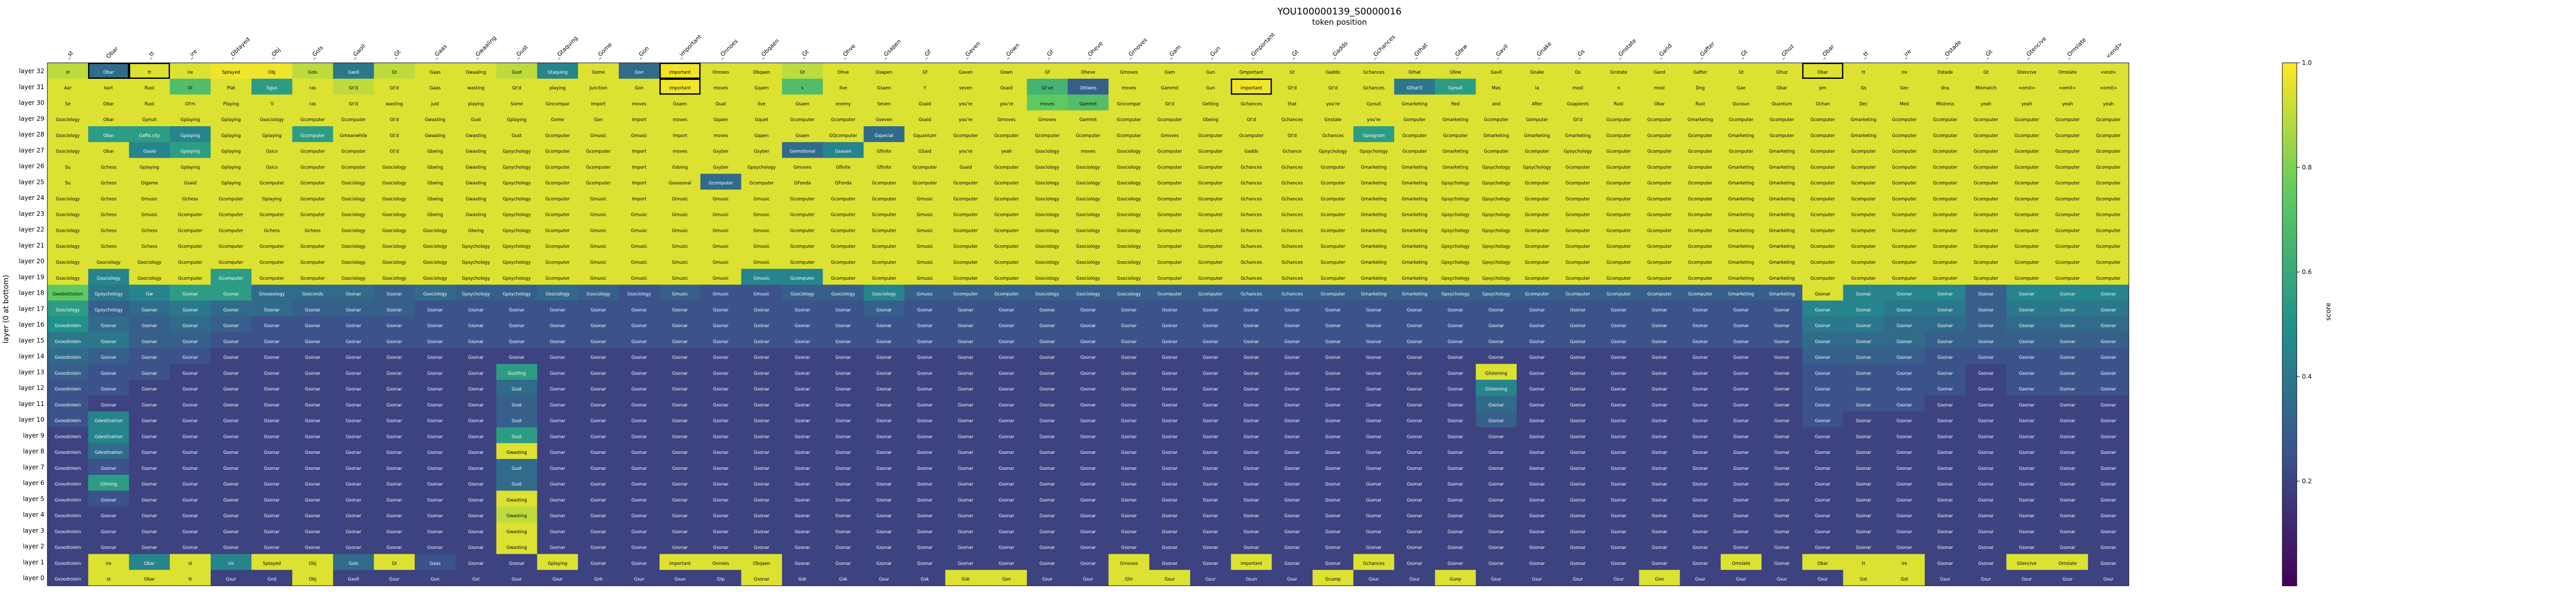 This screenshot has width=2576, height=595. I want to click on y-tick-label: layer 20, so click(31, 261).